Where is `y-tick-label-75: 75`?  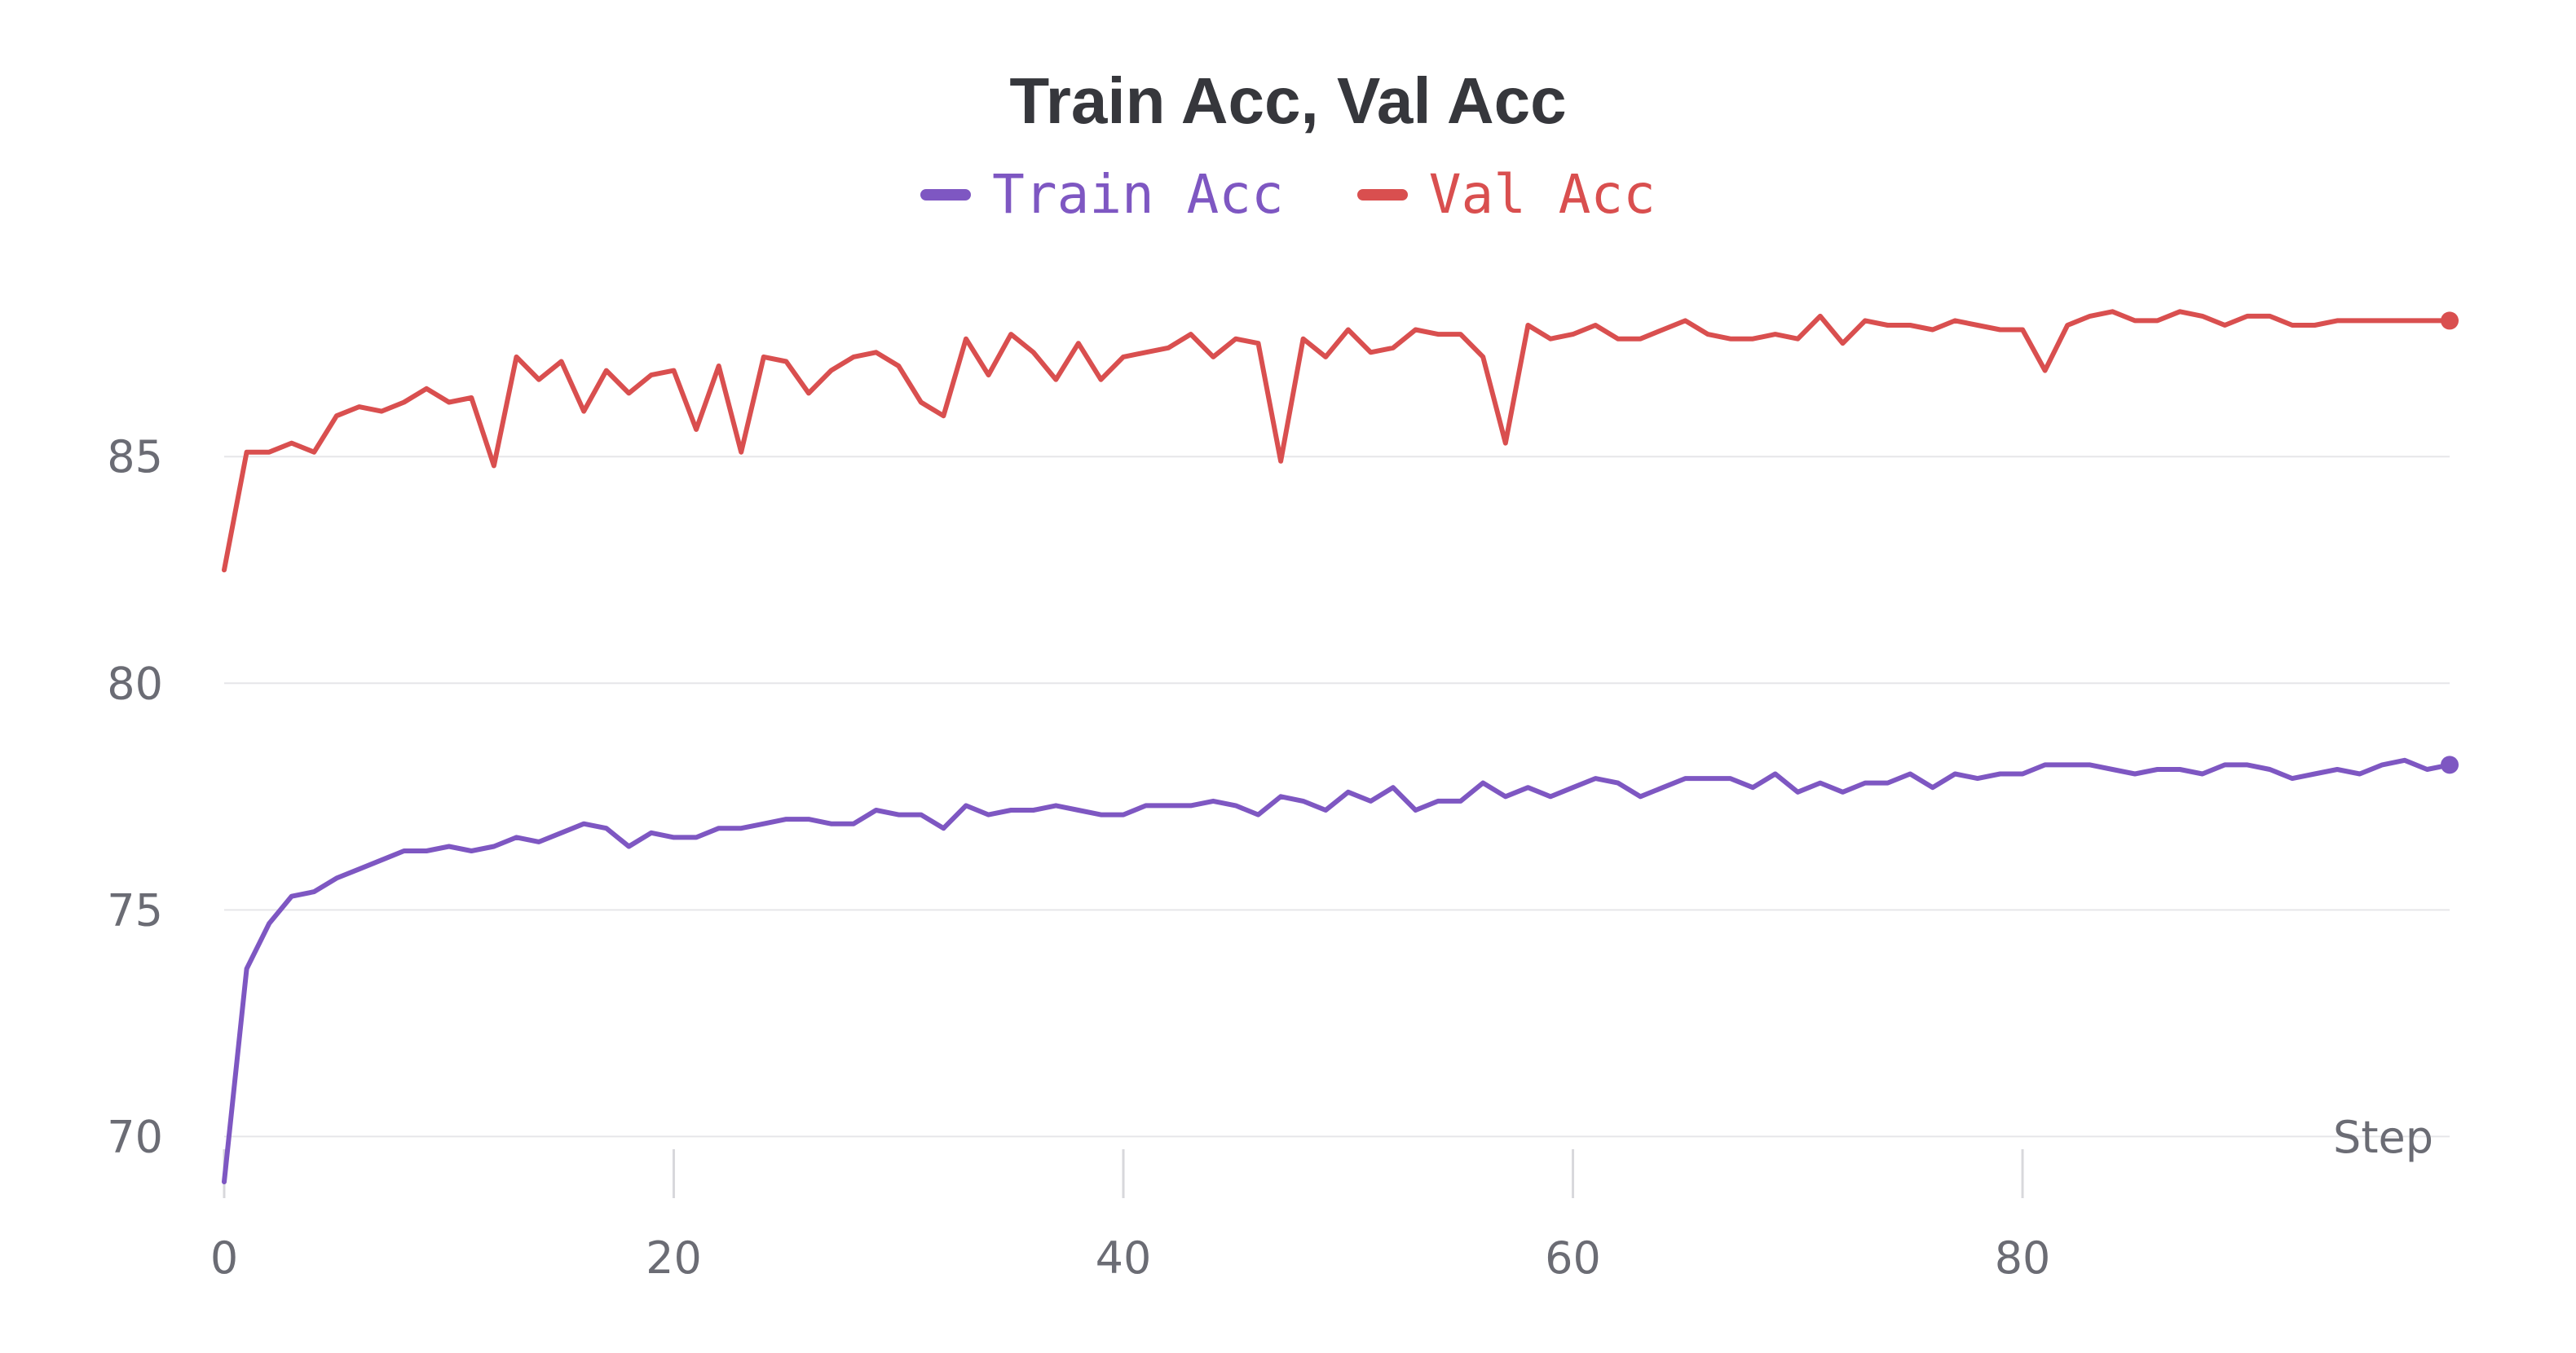
y-tick-label-75: 75 is located at coordinates (135, 910).